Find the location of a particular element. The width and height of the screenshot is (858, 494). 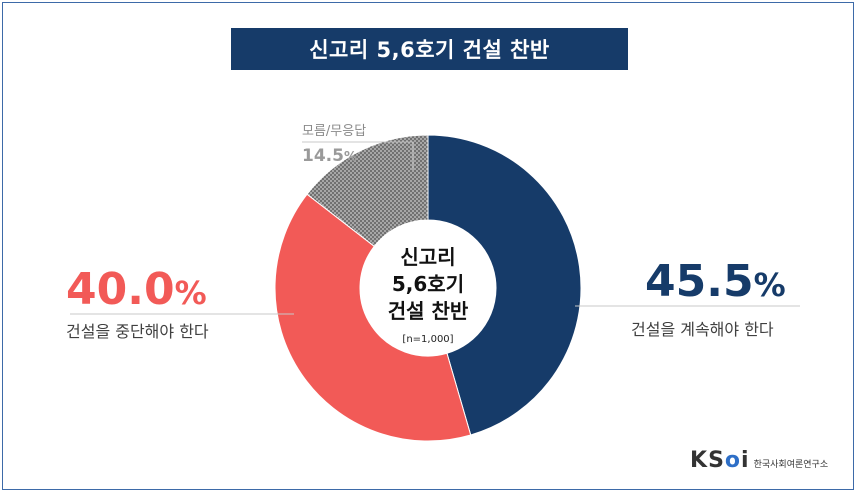

ksoi-logo: KSoi 한국사회여론연구소 is located at coordinates (759, 460).